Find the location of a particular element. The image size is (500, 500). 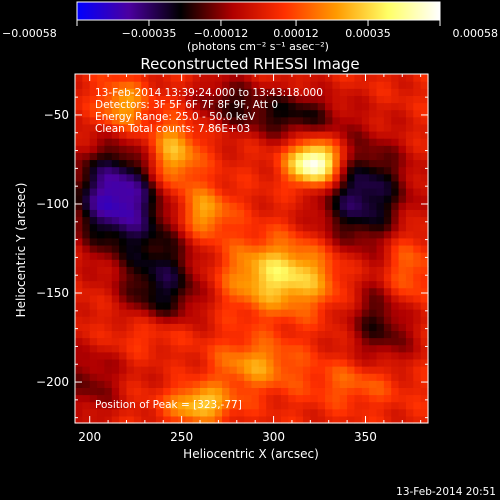

colorbar-gradient is located at coordinates (258, 11).